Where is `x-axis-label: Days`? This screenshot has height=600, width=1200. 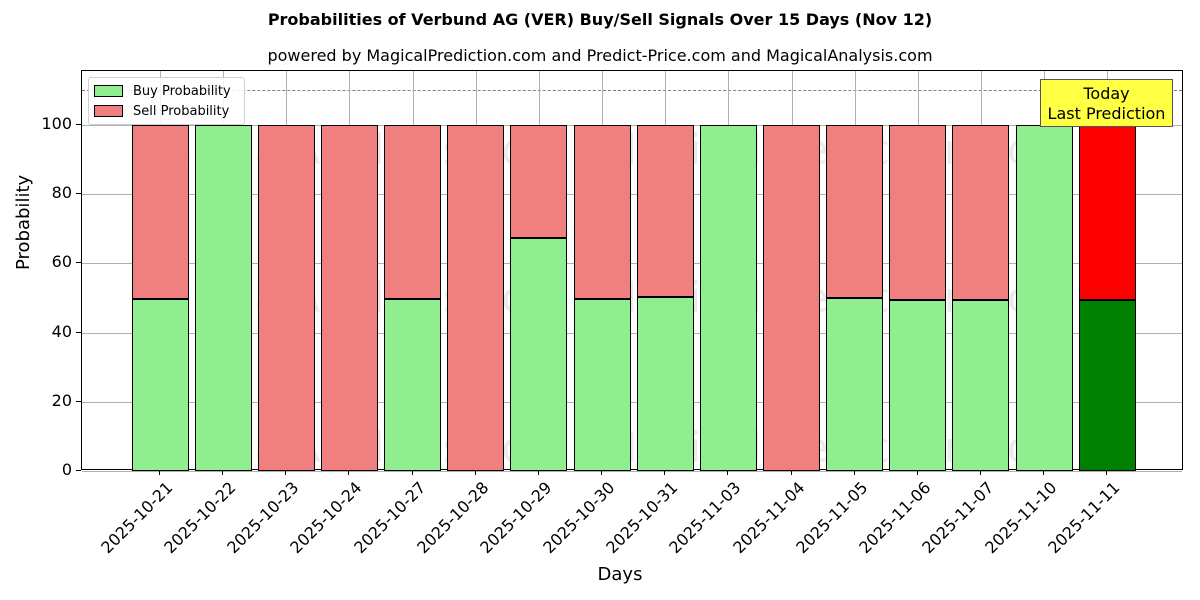 x-axis-label: Days is located at coordinates (620, 574).